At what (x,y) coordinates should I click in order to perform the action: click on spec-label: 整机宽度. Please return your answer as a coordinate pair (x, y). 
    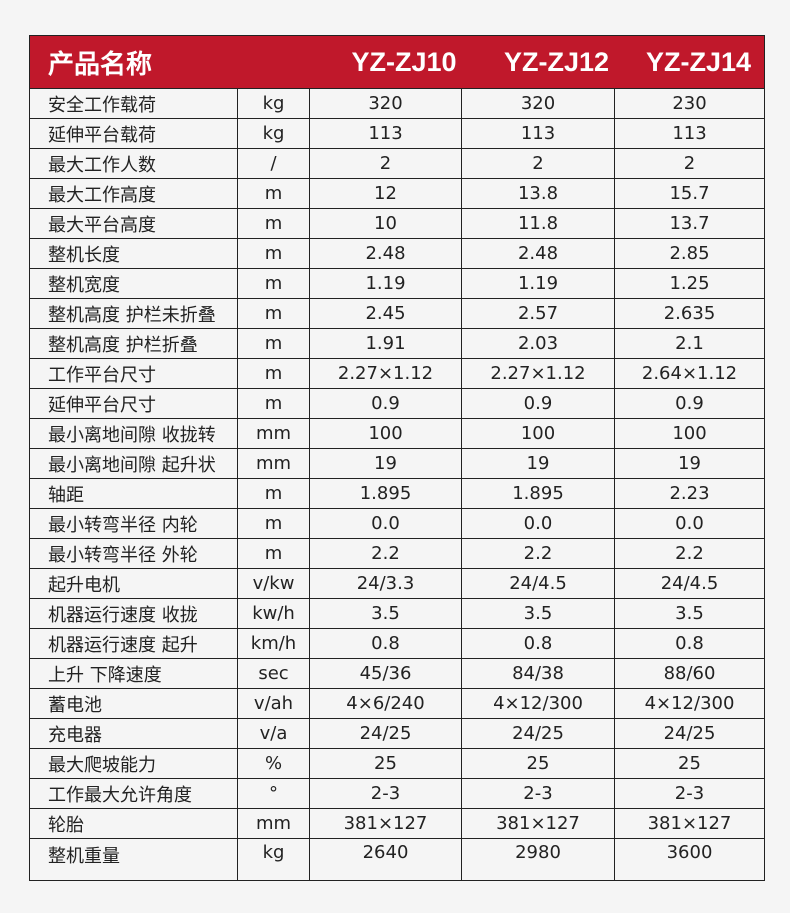
    Looking at the image, I should click on (134, 283).